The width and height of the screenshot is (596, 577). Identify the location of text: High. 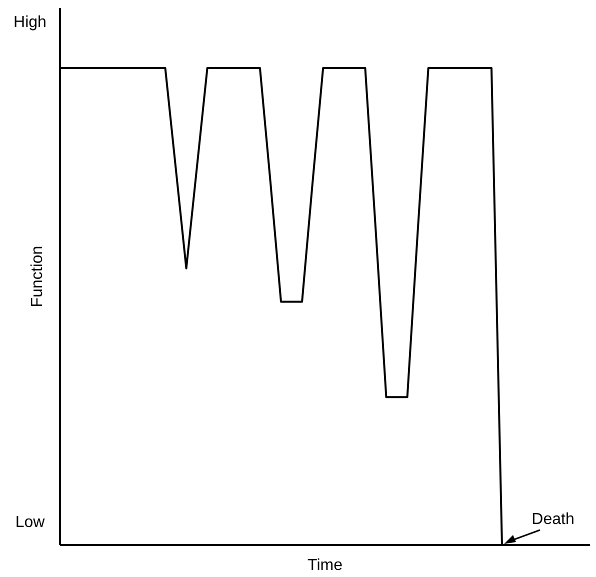
(30, 22).